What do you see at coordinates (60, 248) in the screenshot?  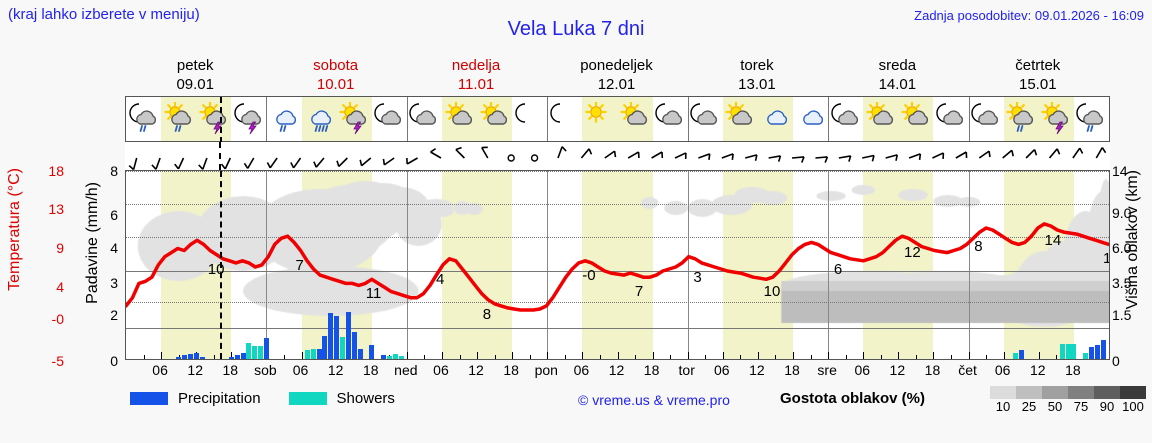 I see `temp-tick: 9` at bounding box center [60, 248].